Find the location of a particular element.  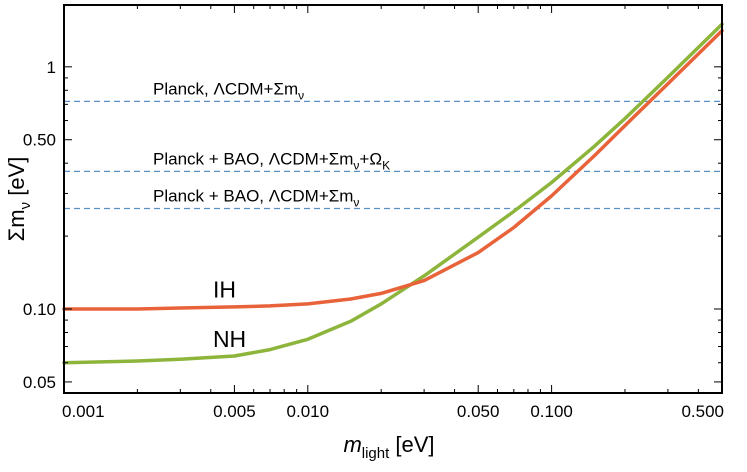

x-tick-label-2: 0.010 is located at coordinates (308, 411).